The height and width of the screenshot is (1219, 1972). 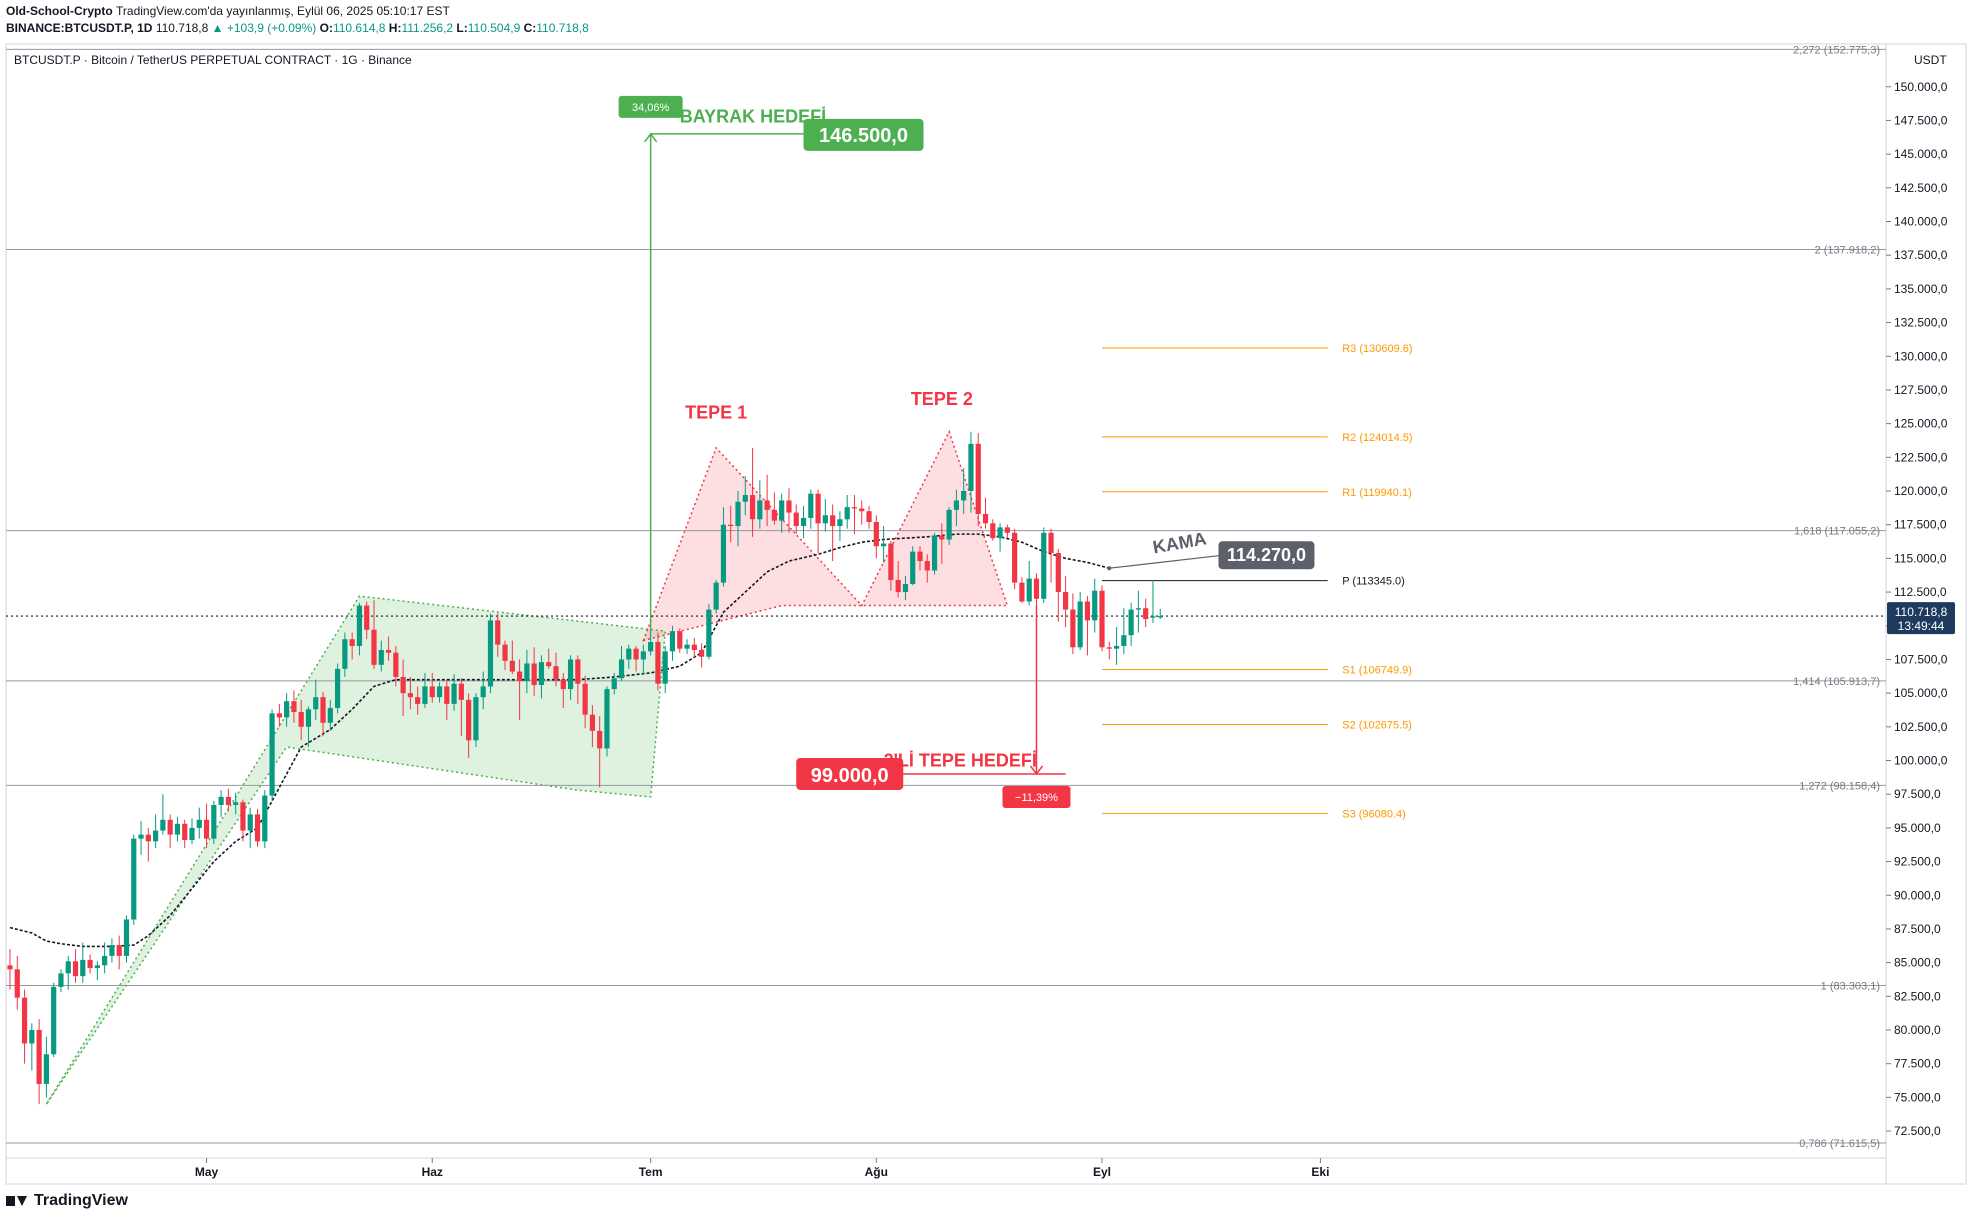 I want to click on x-tick-label: Haz, so click(x=432, y=1172).